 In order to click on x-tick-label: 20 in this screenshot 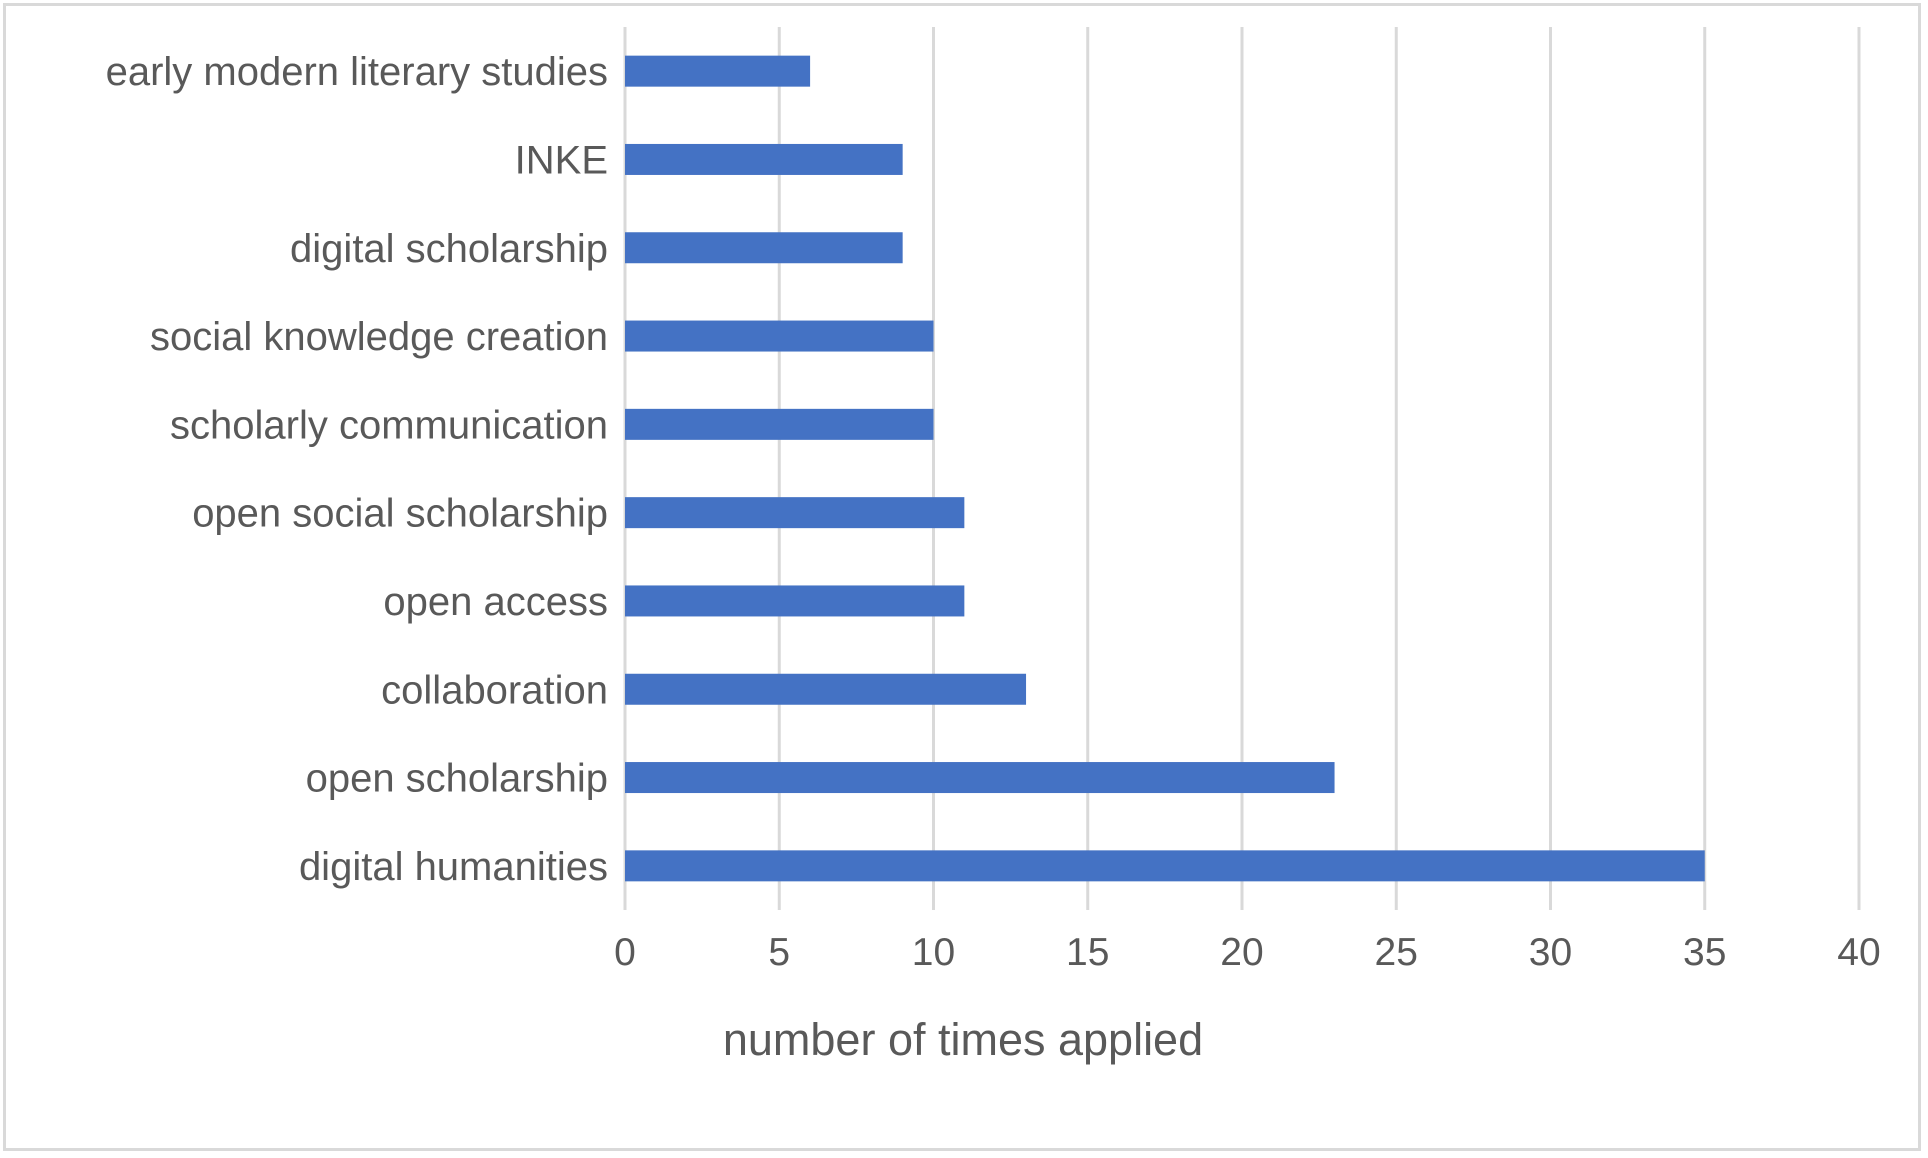, I will do `click(1241, 952)`.